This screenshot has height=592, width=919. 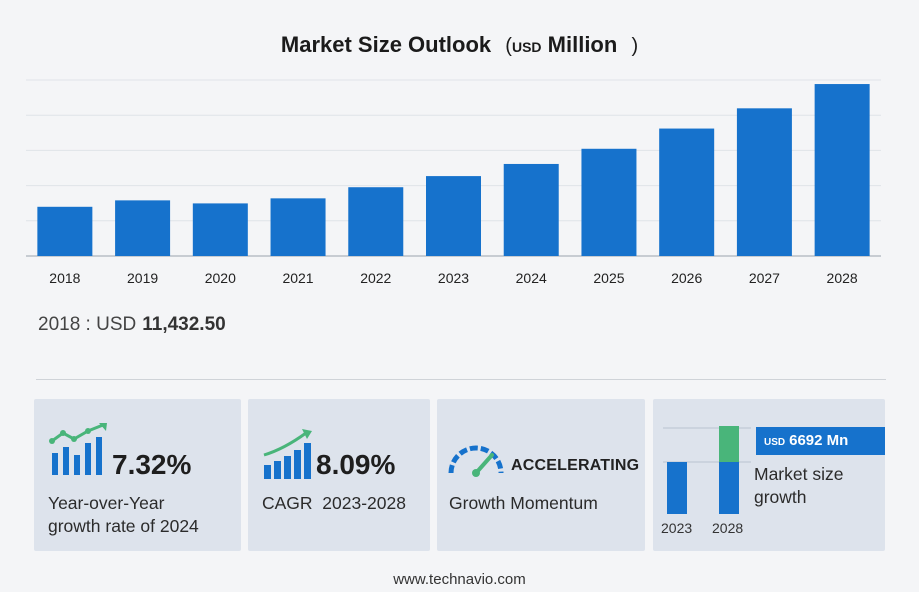 I want to click on x-tick-label-2022: 2022, so click(x=375, y=278).